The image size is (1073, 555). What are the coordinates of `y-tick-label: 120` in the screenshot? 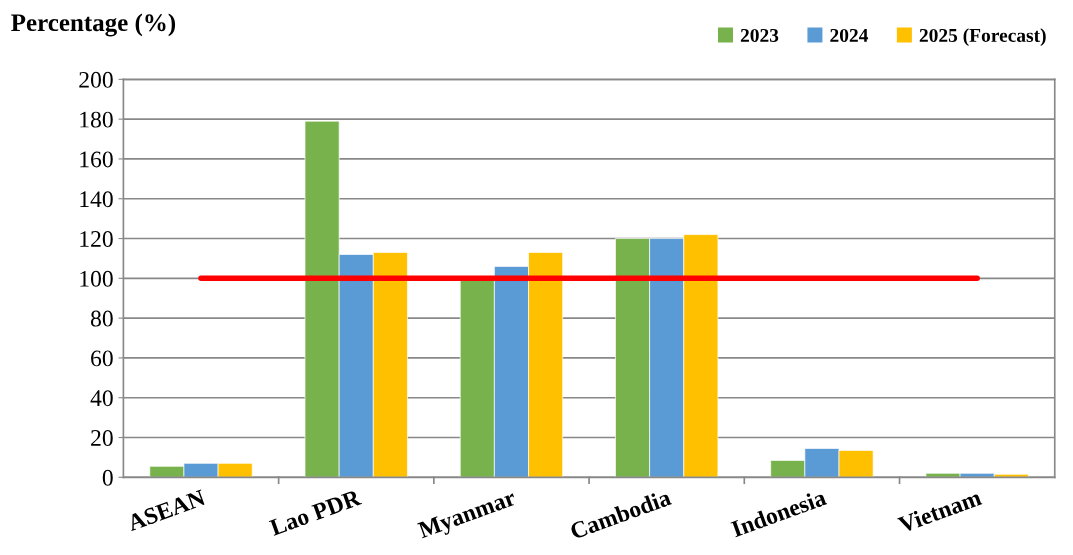 It's located at (96, 239).